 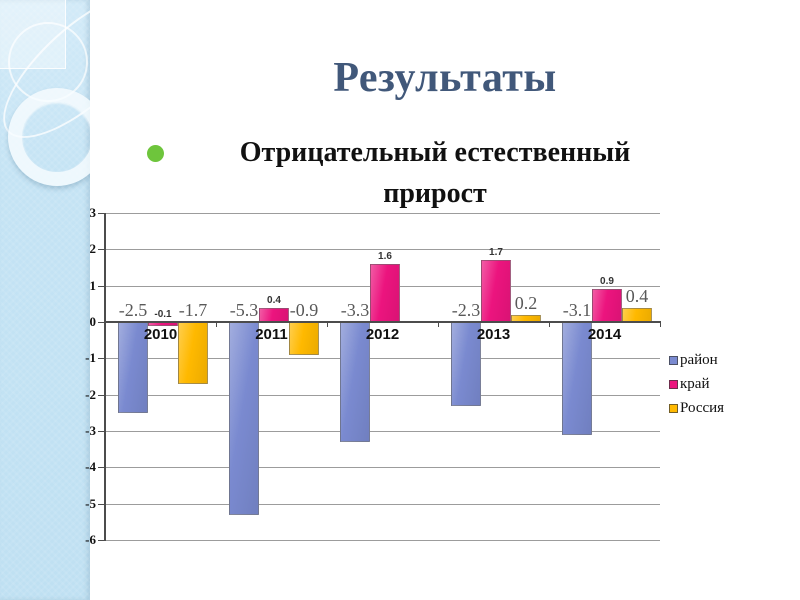 What do you see at coordinates (466, 364) in the screenshot?
I see `bar-район-2013` at bounding box center [466, 364].